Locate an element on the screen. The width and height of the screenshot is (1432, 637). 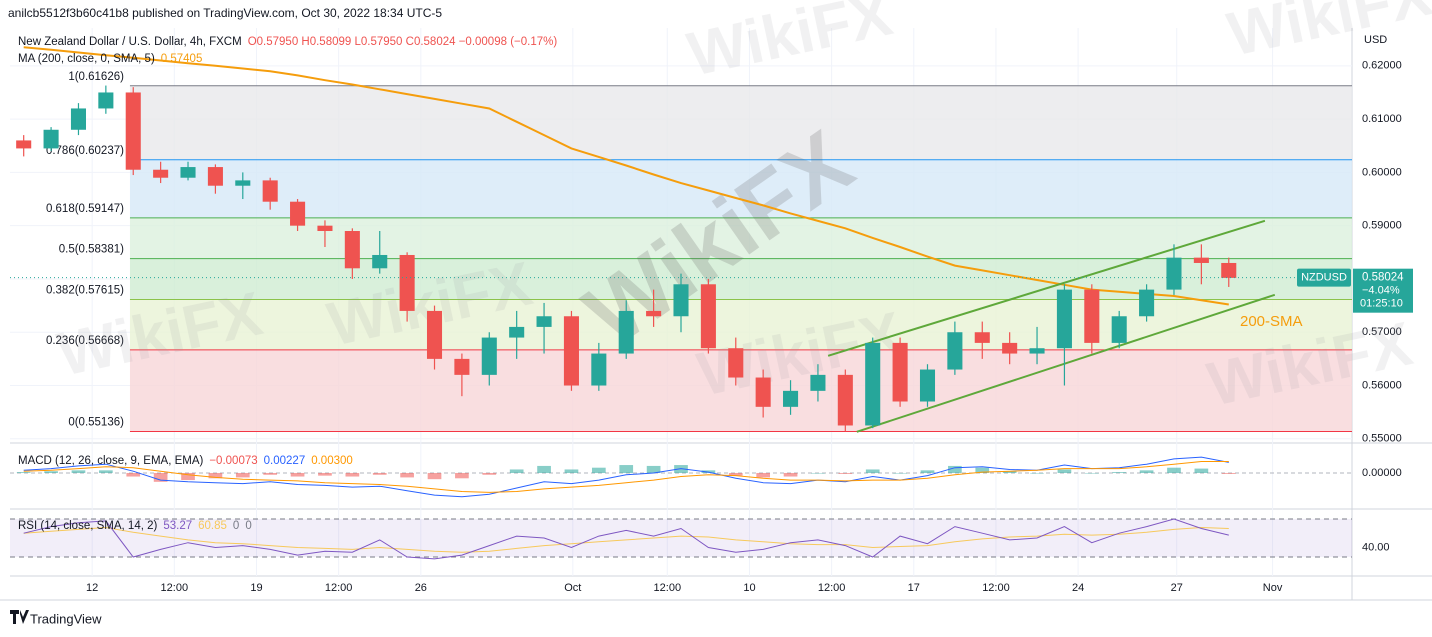
rsi-legend-value: 60.85 is located at coordinates (212, 526).